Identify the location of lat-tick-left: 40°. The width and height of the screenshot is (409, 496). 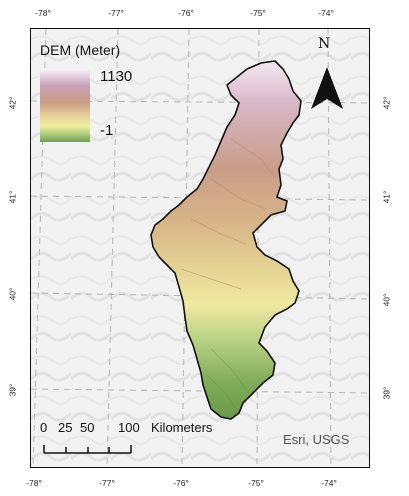
(12, 294).